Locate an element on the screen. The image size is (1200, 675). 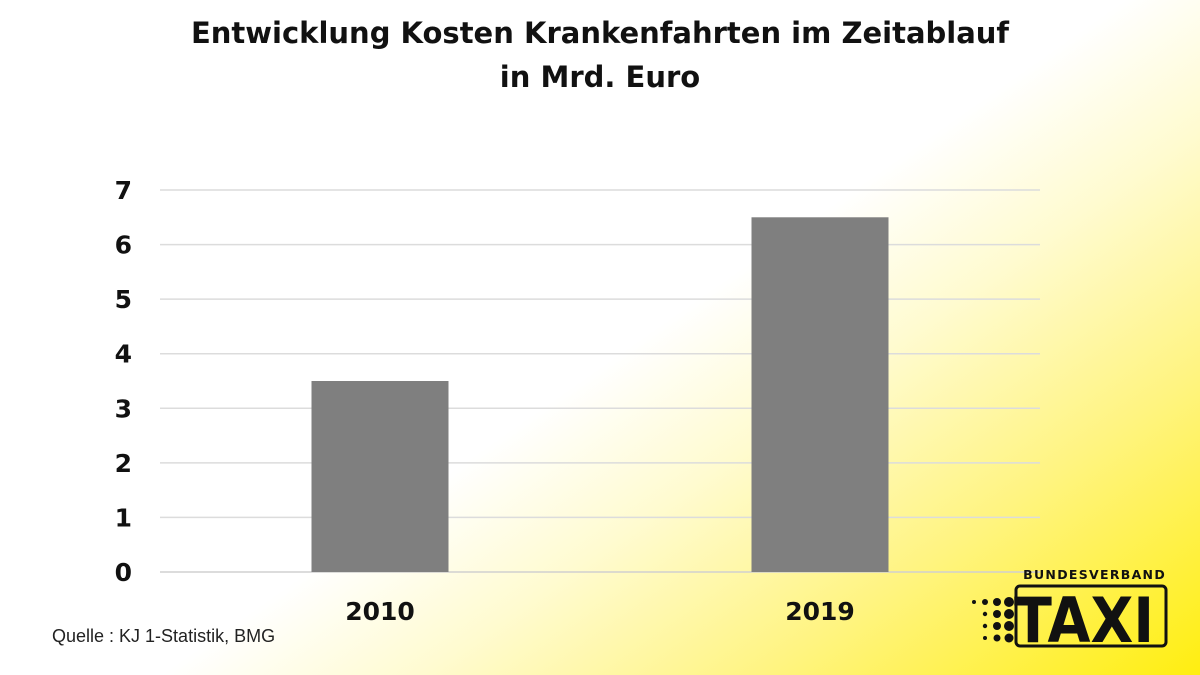
x-tick-label: 2019 is located at coordinates (820, 611).